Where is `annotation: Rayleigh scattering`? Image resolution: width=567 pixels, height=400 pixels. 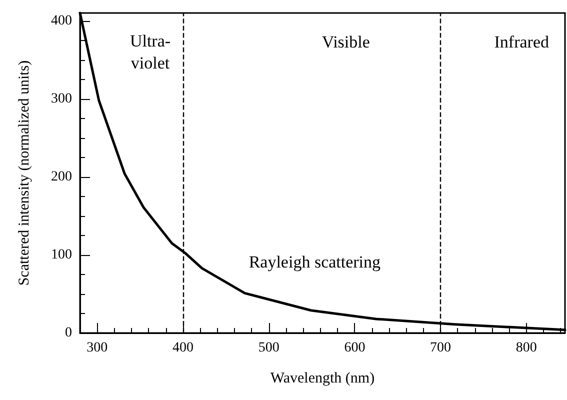 annotation: Rayleigh scattering is located at coordinates (315, 262).